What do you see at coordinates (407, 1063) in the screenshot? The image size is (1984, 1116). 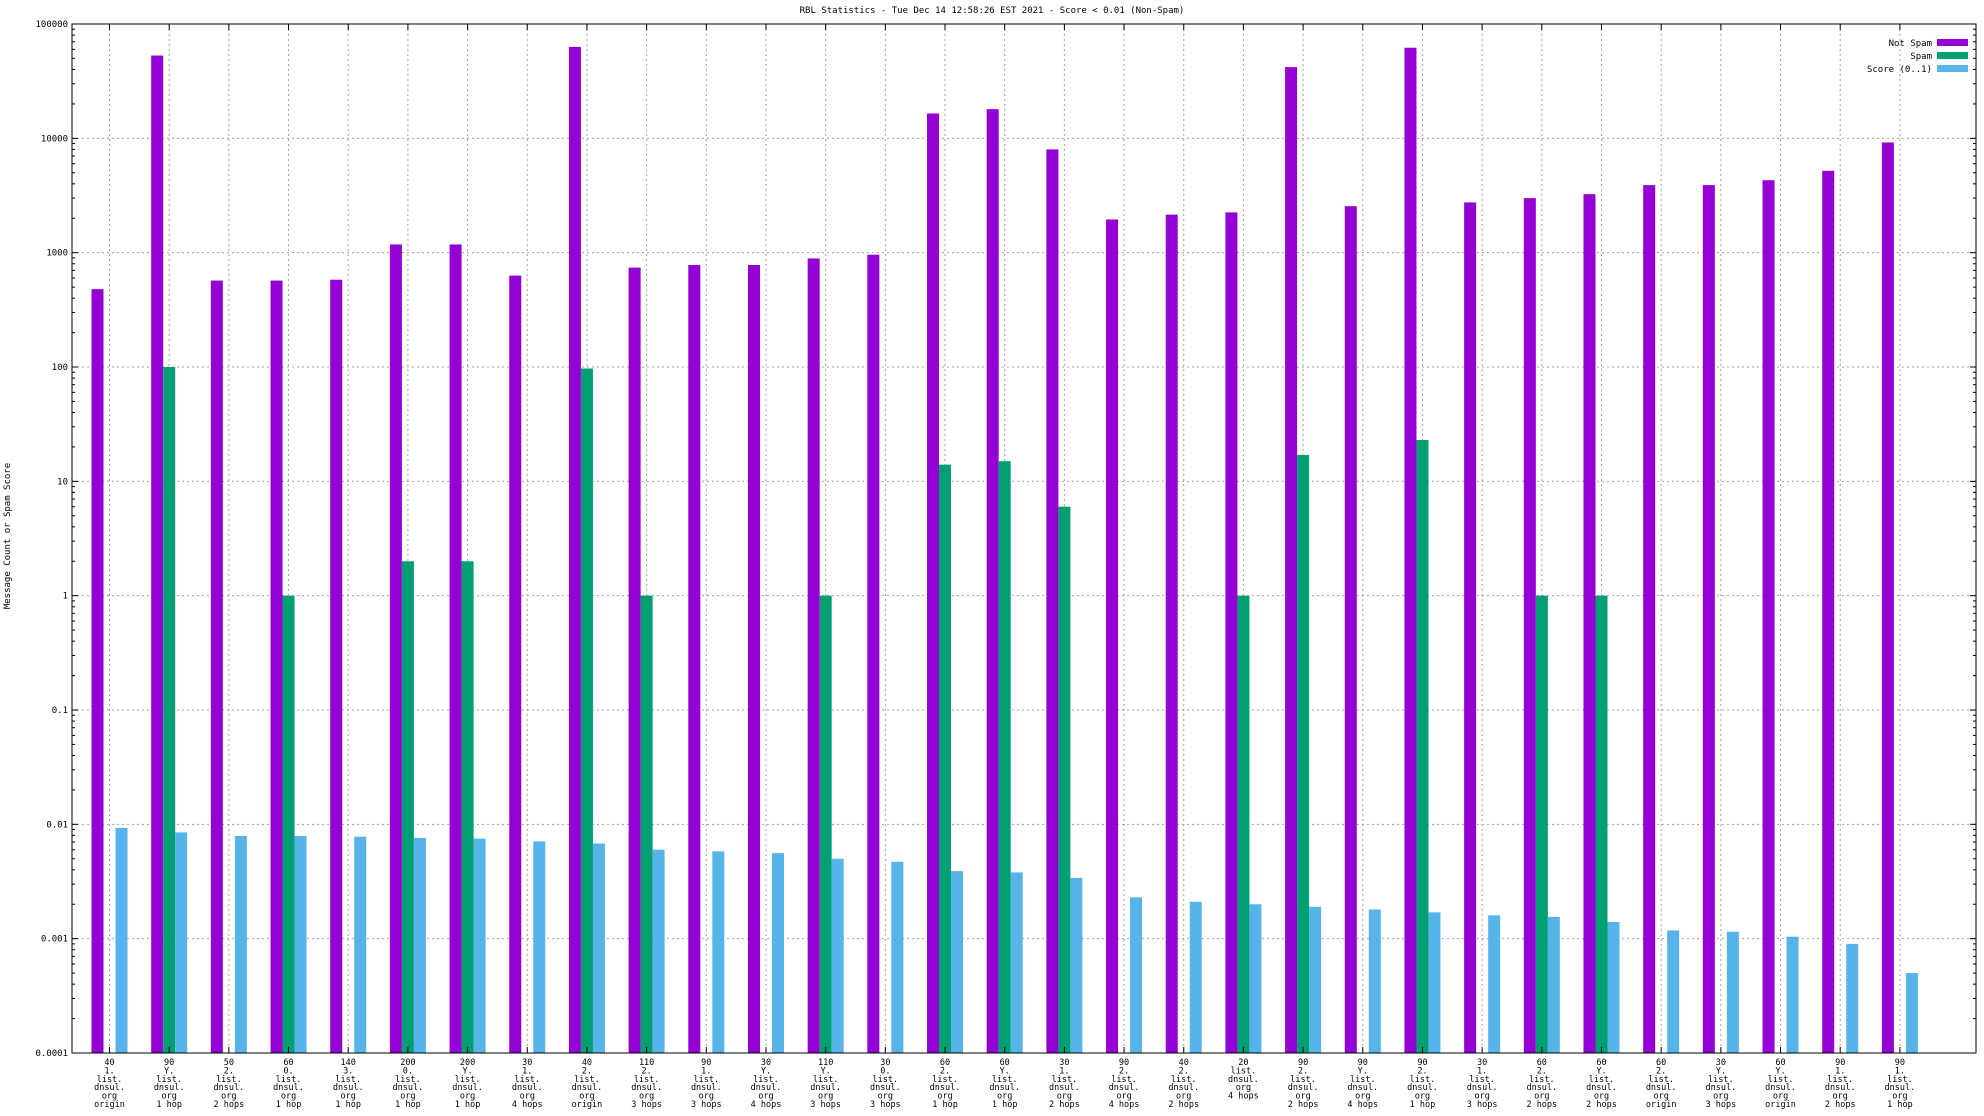 I see `x-tick-label-line: 200` at bounding box center [407, 1063].